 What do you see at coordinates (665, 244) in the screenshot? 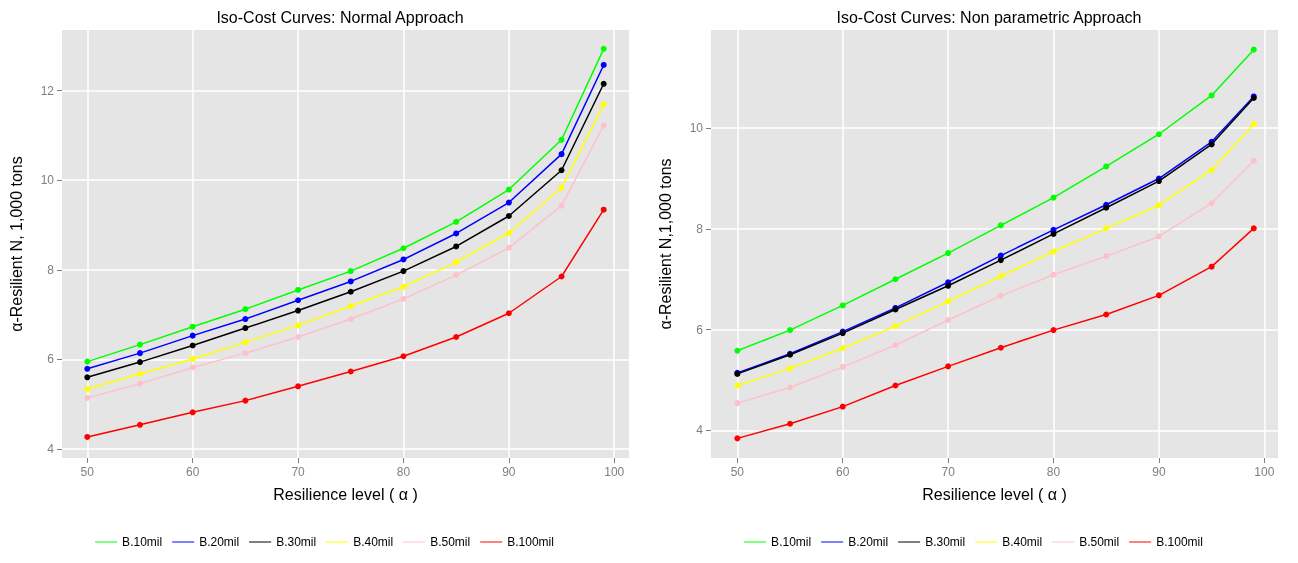
I see `y-axis-title: α-Resilient N,1,000 tons` at bounding box center [665, 244].